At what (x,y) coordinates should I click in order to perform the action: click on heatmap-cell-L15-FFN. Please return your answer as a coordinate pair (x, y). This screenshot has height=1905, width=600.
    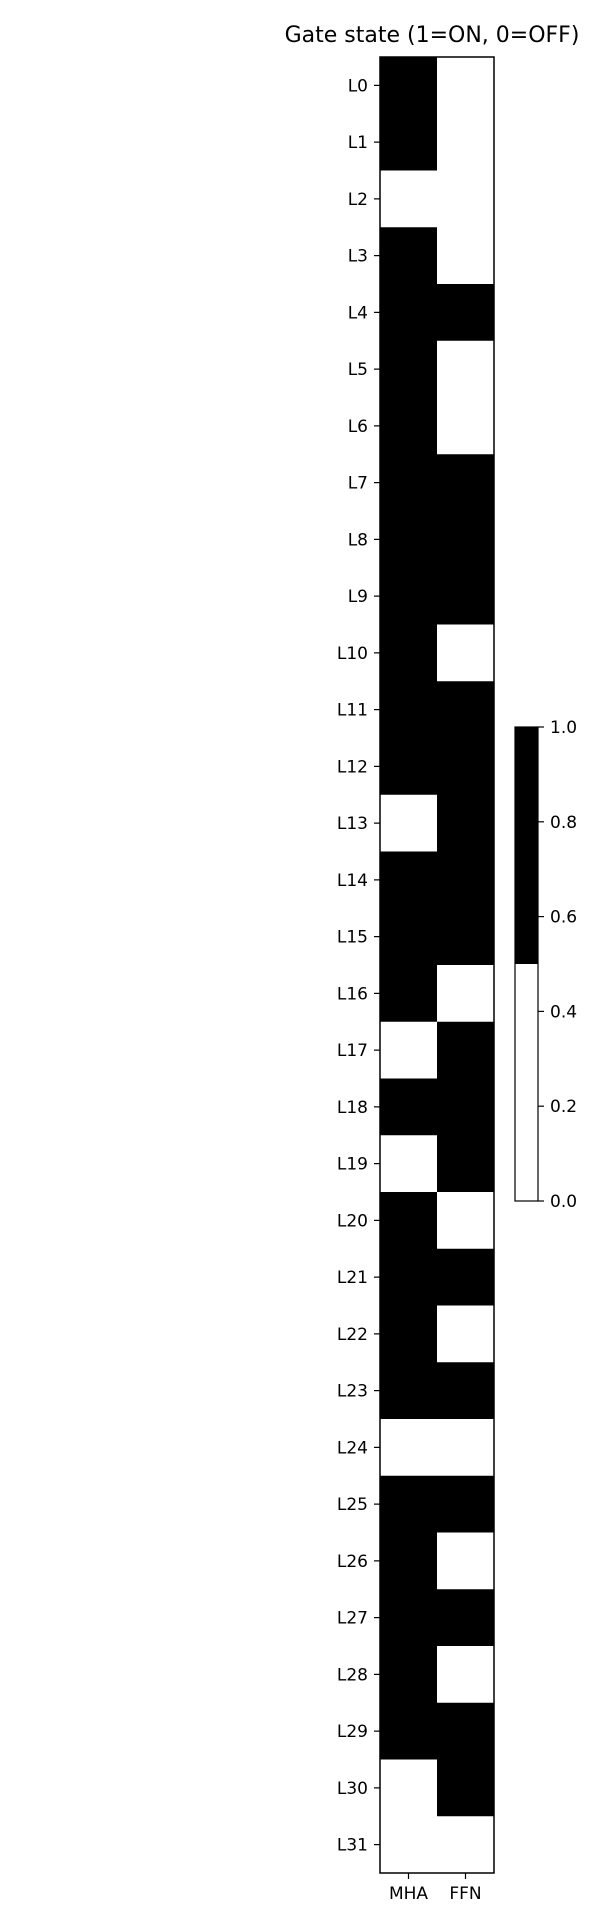
    Looking at the image, I should click on (466, 937).